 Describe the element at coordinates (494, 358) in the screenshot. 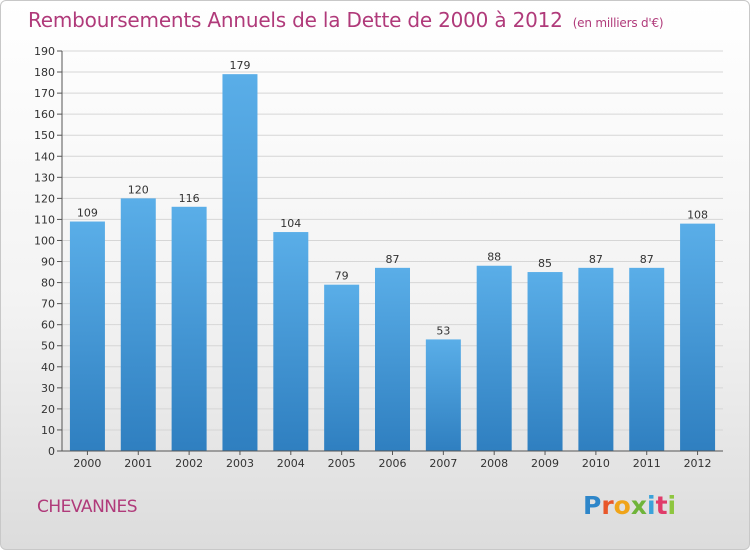

I see `bar-2008` at that location.